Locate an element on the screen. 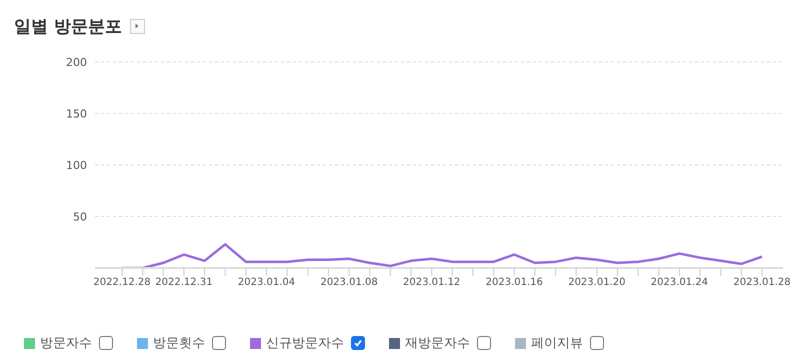  legend-label: 방문자수 is located at coordinates (66, 343).